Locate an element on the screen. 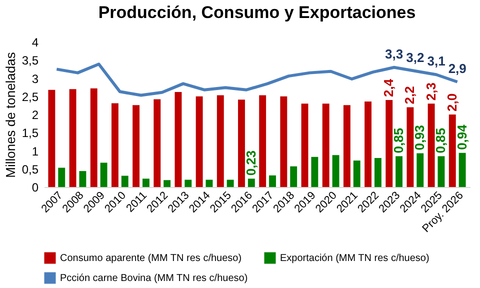 The width and height of the screenshot is (480, 288). y-tick-label: 3 is located at coordinates (35, 79).